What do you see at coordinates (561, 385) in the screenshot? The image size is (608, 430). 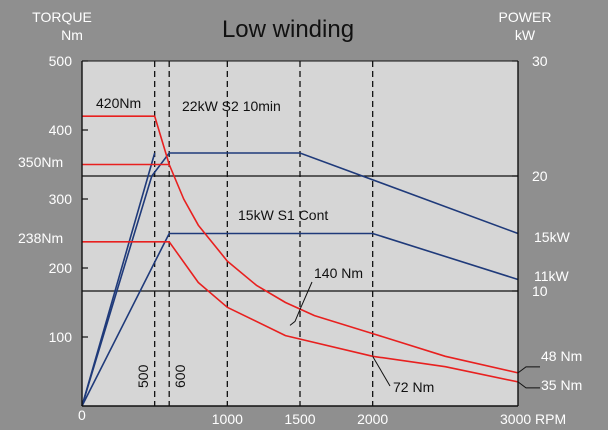 I see `torque-end-label-35: 35 Nm` at bounding box center [561, 385].